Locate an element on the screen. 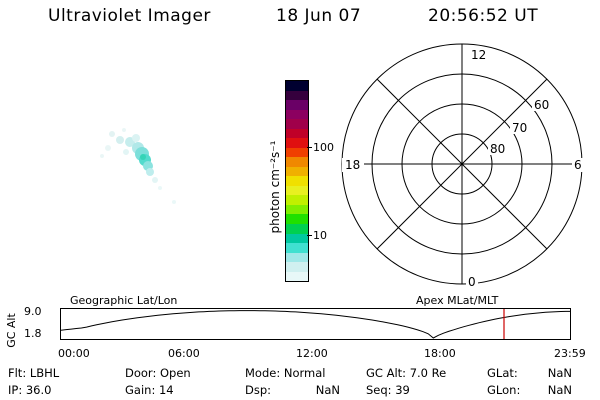 The image size is (600, 400). altitude-curve is located at coordinates (315, 324).